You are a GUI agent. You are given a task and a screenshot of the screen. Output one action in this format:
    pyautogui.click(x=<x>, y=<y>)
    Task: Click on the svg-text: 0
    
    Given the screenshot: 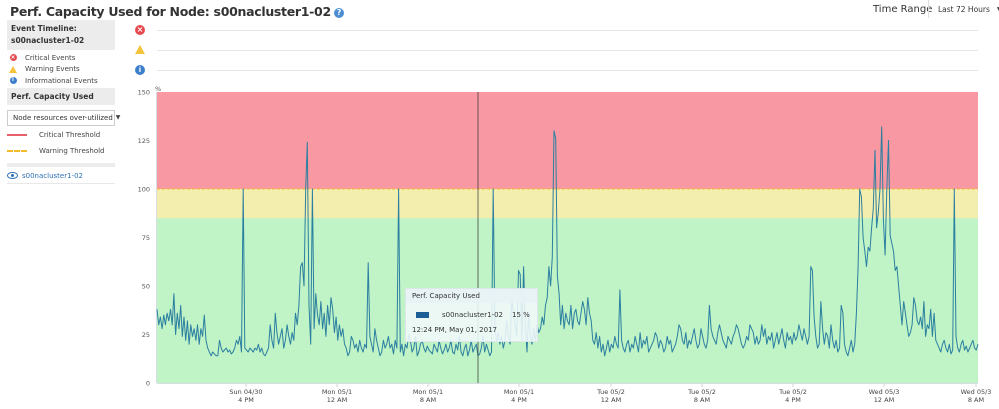 What is the action you would take?
    pyautogui.click(x=148, y=384)
    